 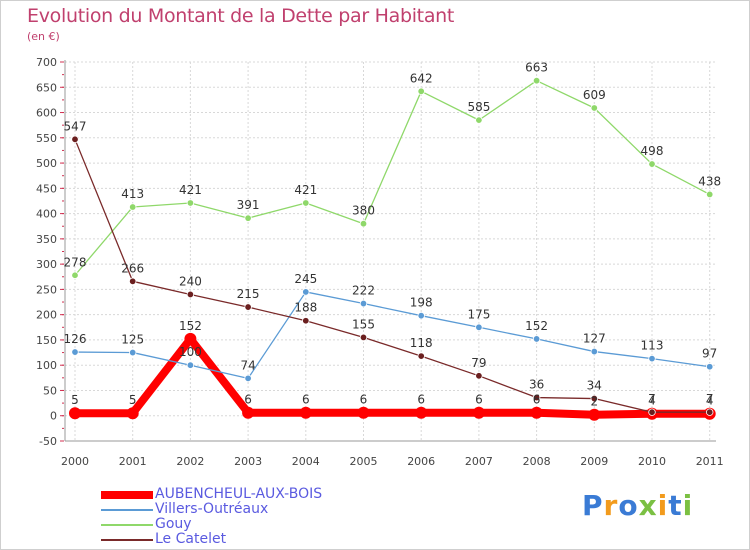 I want to click on data-label: 391, so click(x=248, y=205).